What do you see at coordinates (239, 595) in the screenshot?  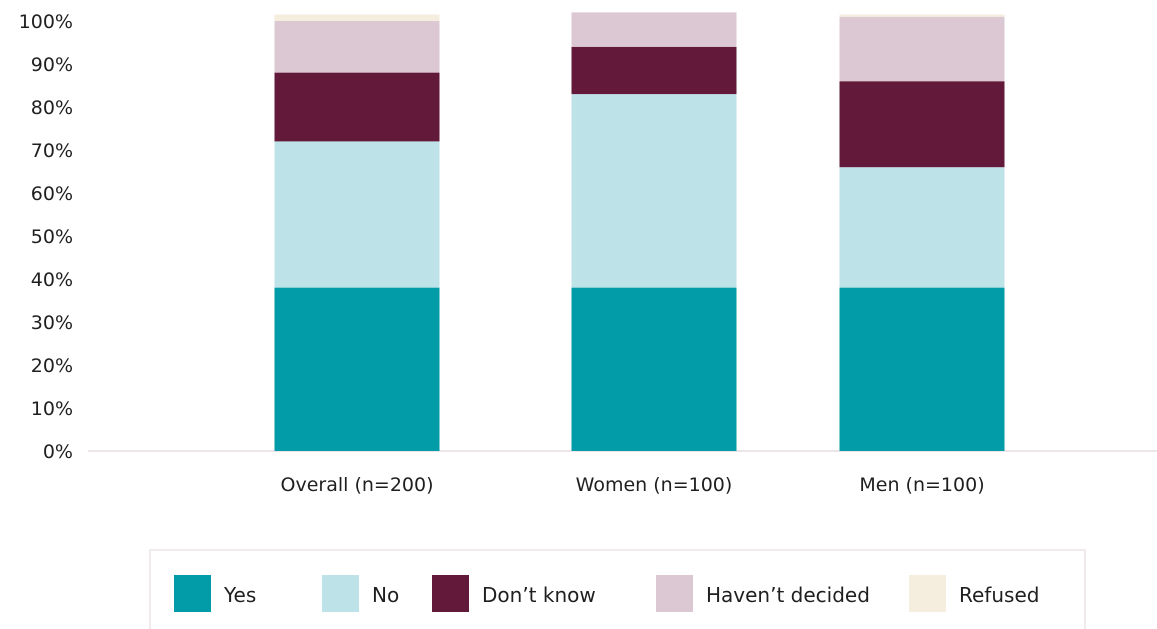 I see `legend-label: Yes` at bounding box center [239, 595].